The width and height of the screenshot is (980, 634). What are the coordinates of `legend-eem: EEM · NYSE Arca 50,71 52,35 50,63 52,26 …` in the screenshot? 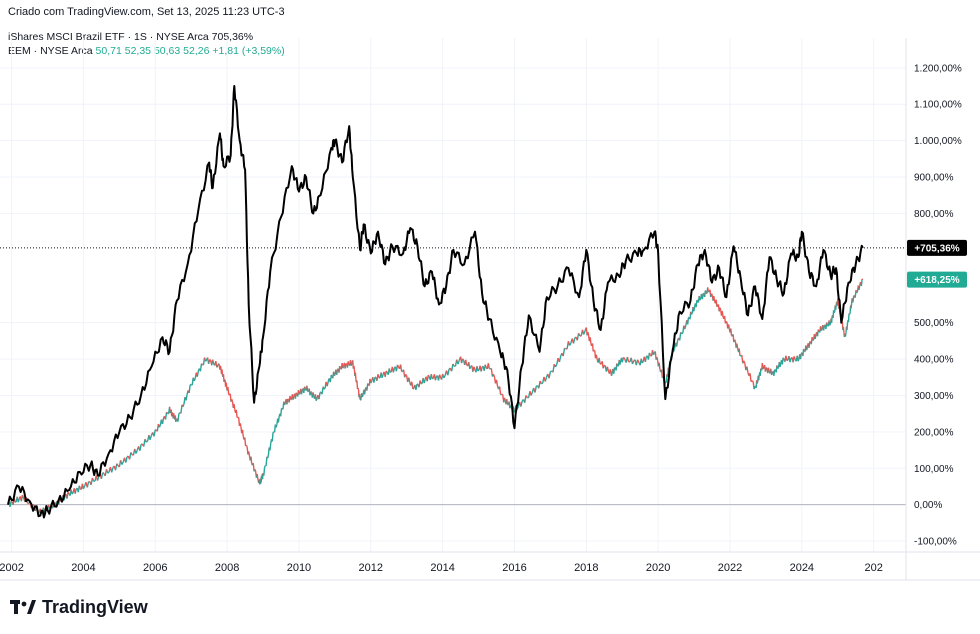 It's located at (146, 51).